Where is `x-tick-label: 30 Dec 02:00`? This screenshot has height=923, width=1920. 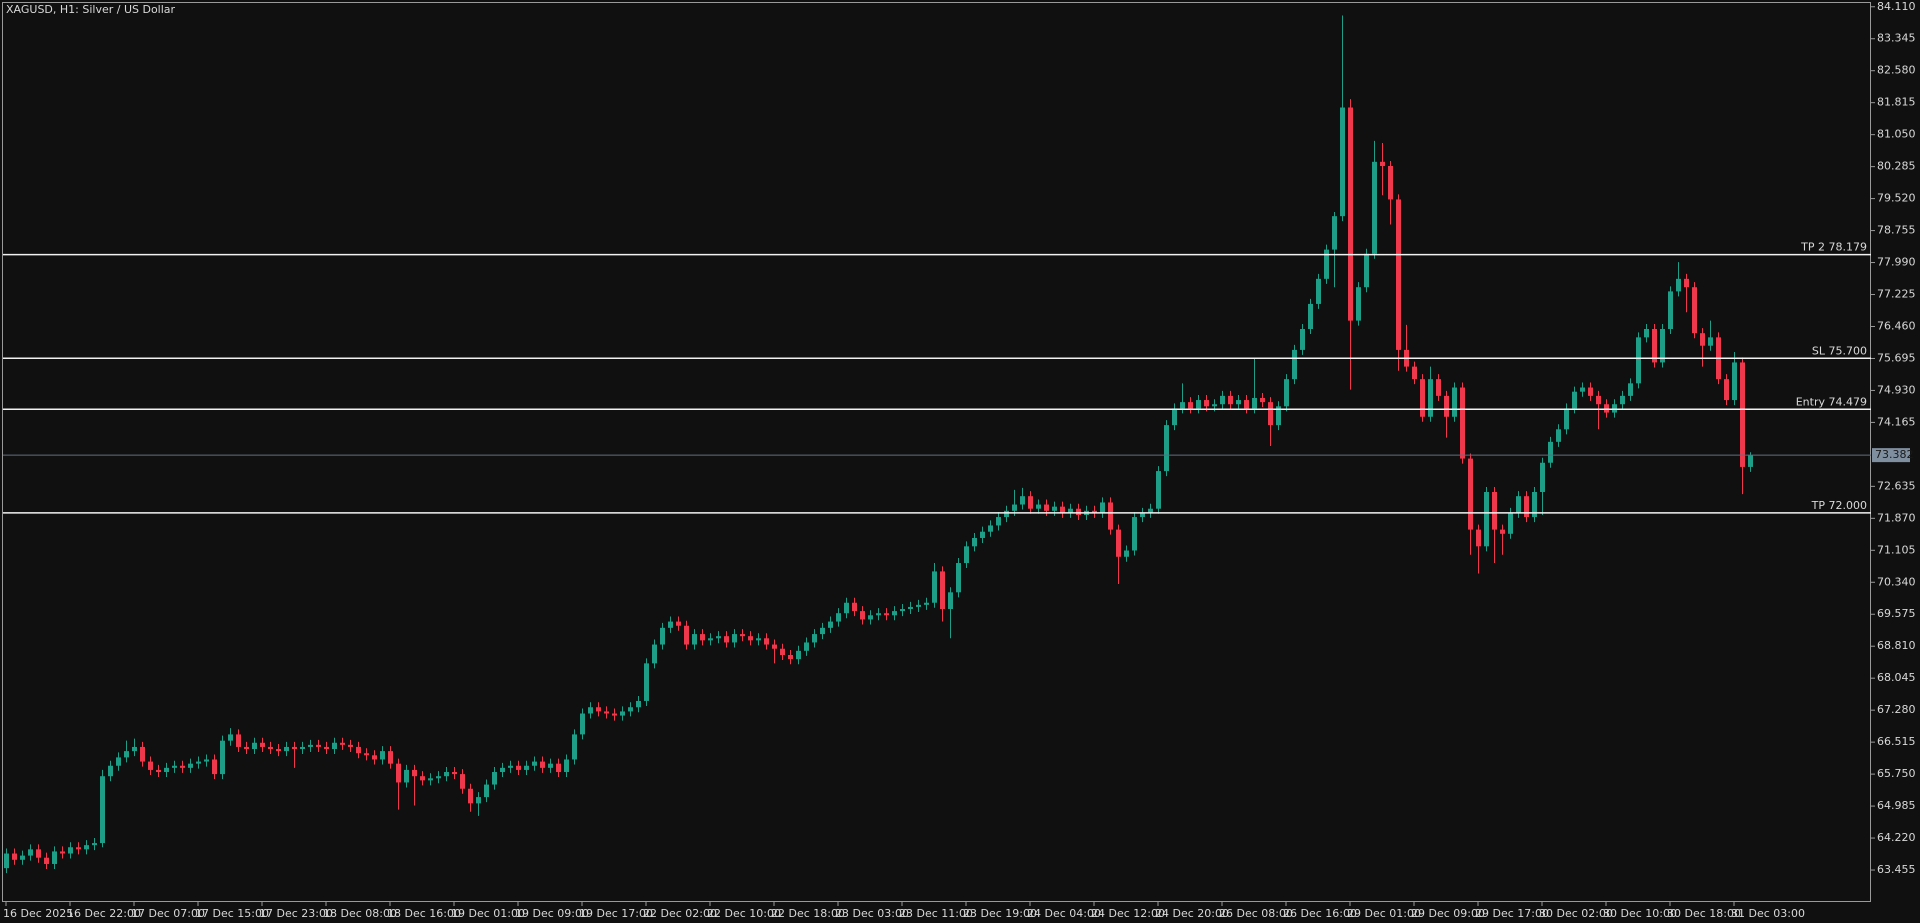 x-tick-label: 30 Dec 02:00 is located at coordinates (1576, 913).